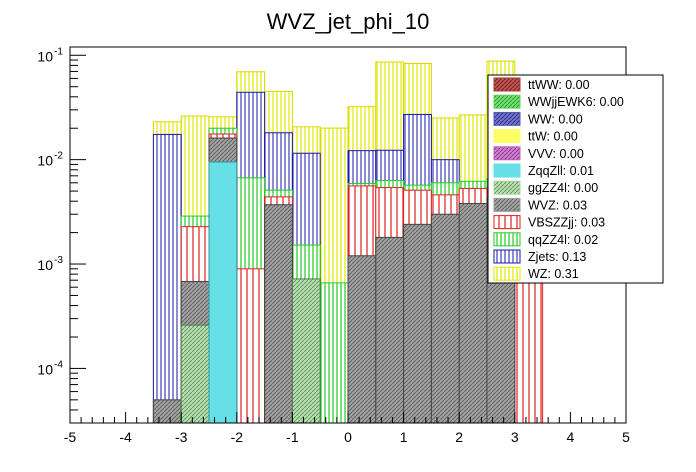 This screenshot has width=696, height=472. I want to click on legend-label-ww: WW: 0.00, so click(555, 119).